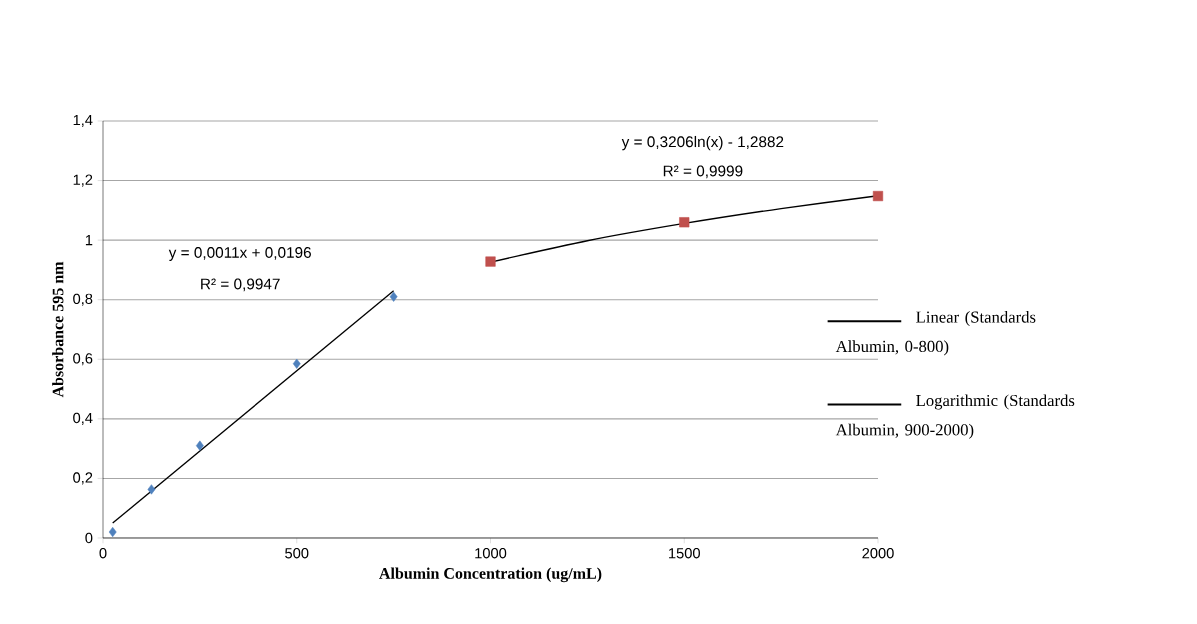 This screenshot has width=1197, height=624. Describe the element at coordinates (878, 553) in the screenshot. I see `x-tick-label: 2000` at that location.